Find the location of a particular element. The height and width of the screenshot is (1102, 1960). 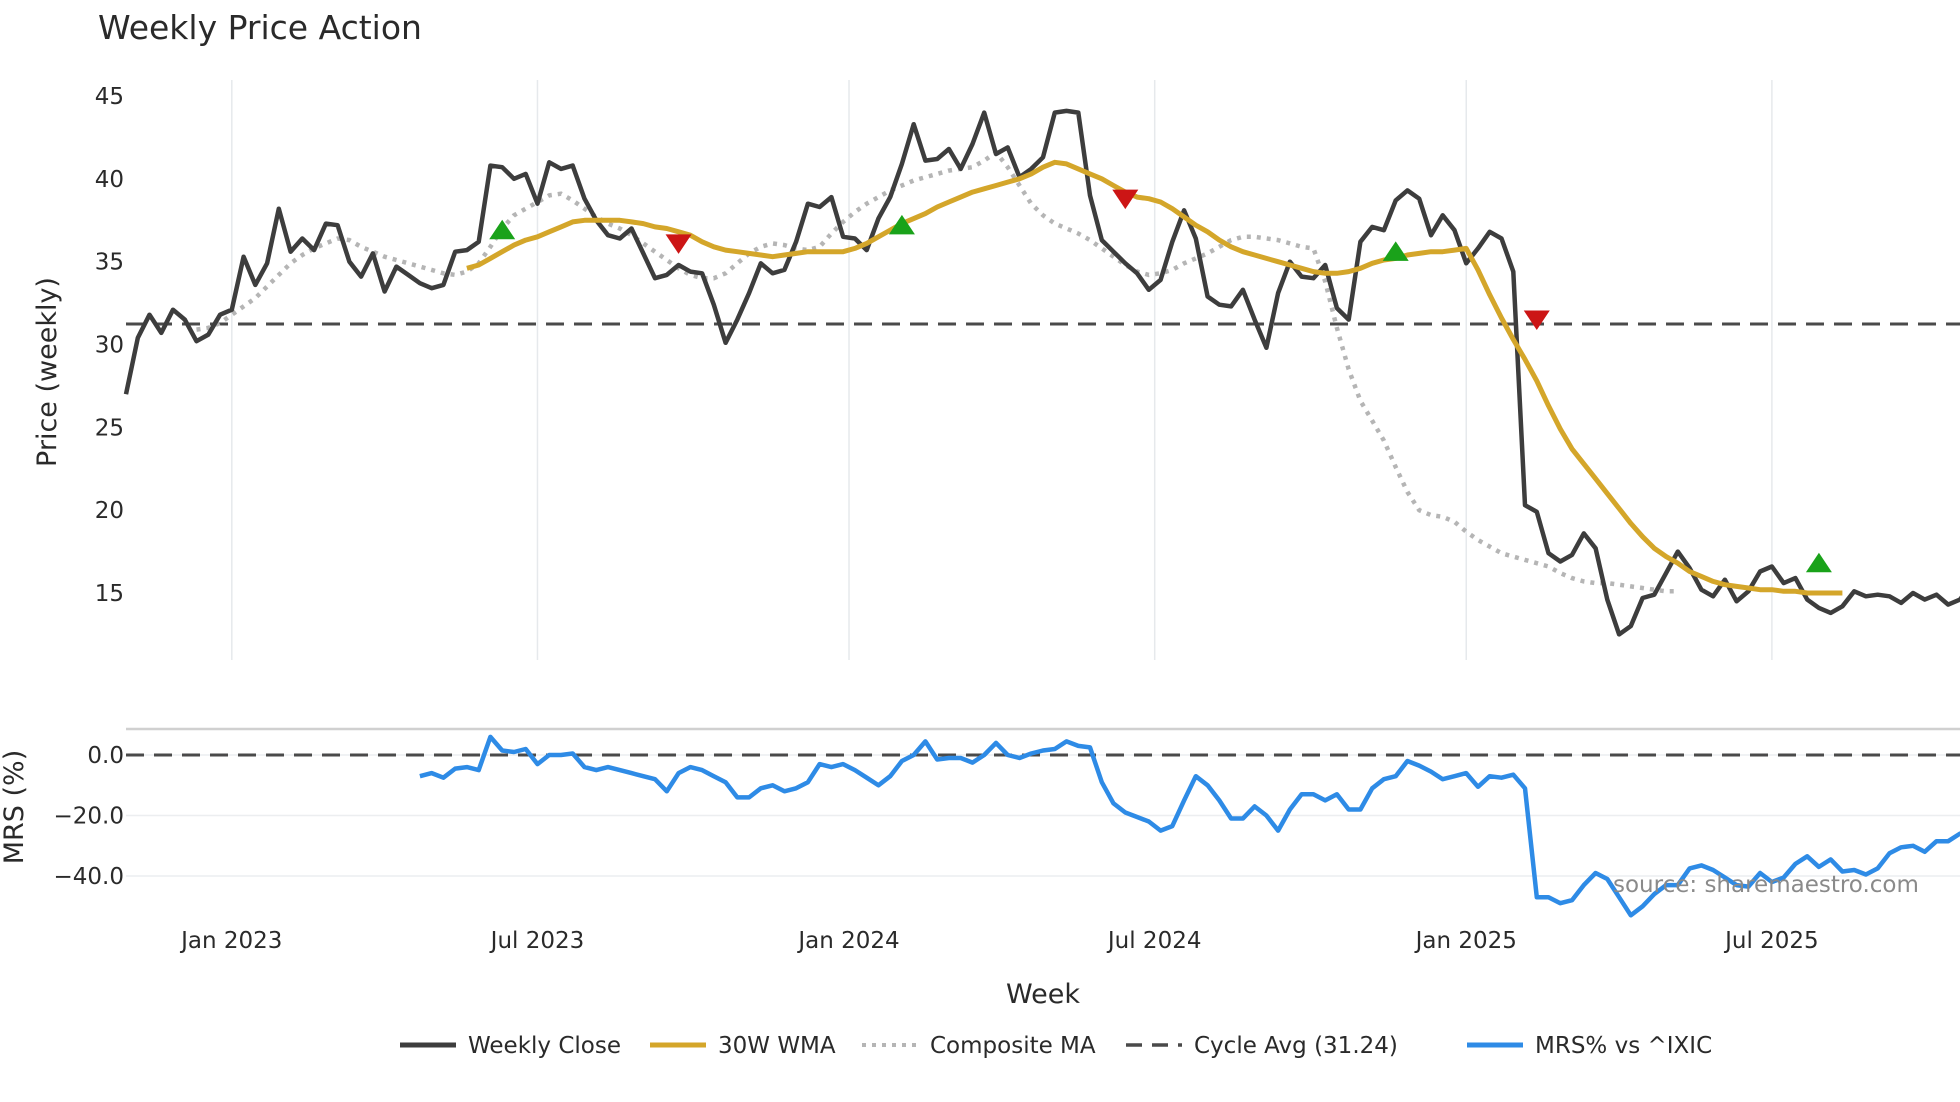

mrs-gridlines is located at coordinates (1043, 815).